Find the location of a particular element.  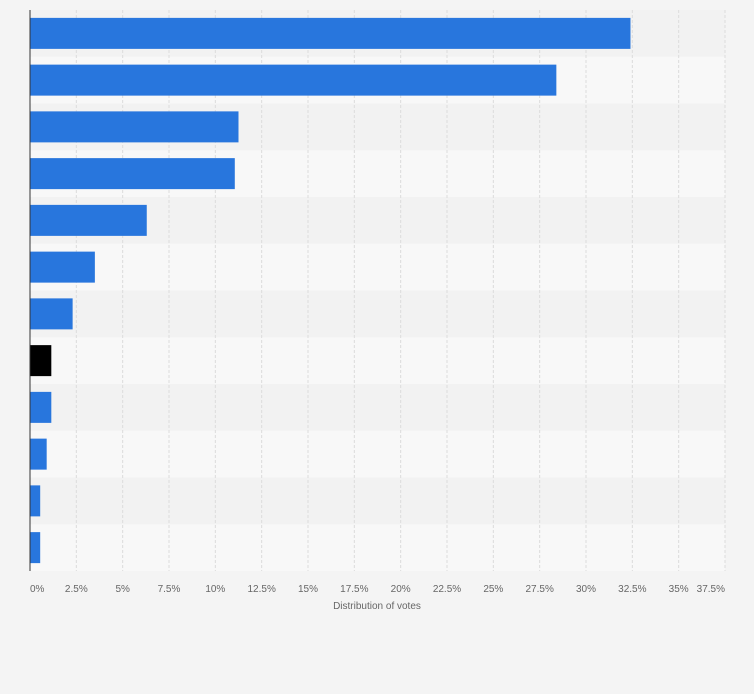

x-tick-label: 37.5% is located at coordinates (711, 589).